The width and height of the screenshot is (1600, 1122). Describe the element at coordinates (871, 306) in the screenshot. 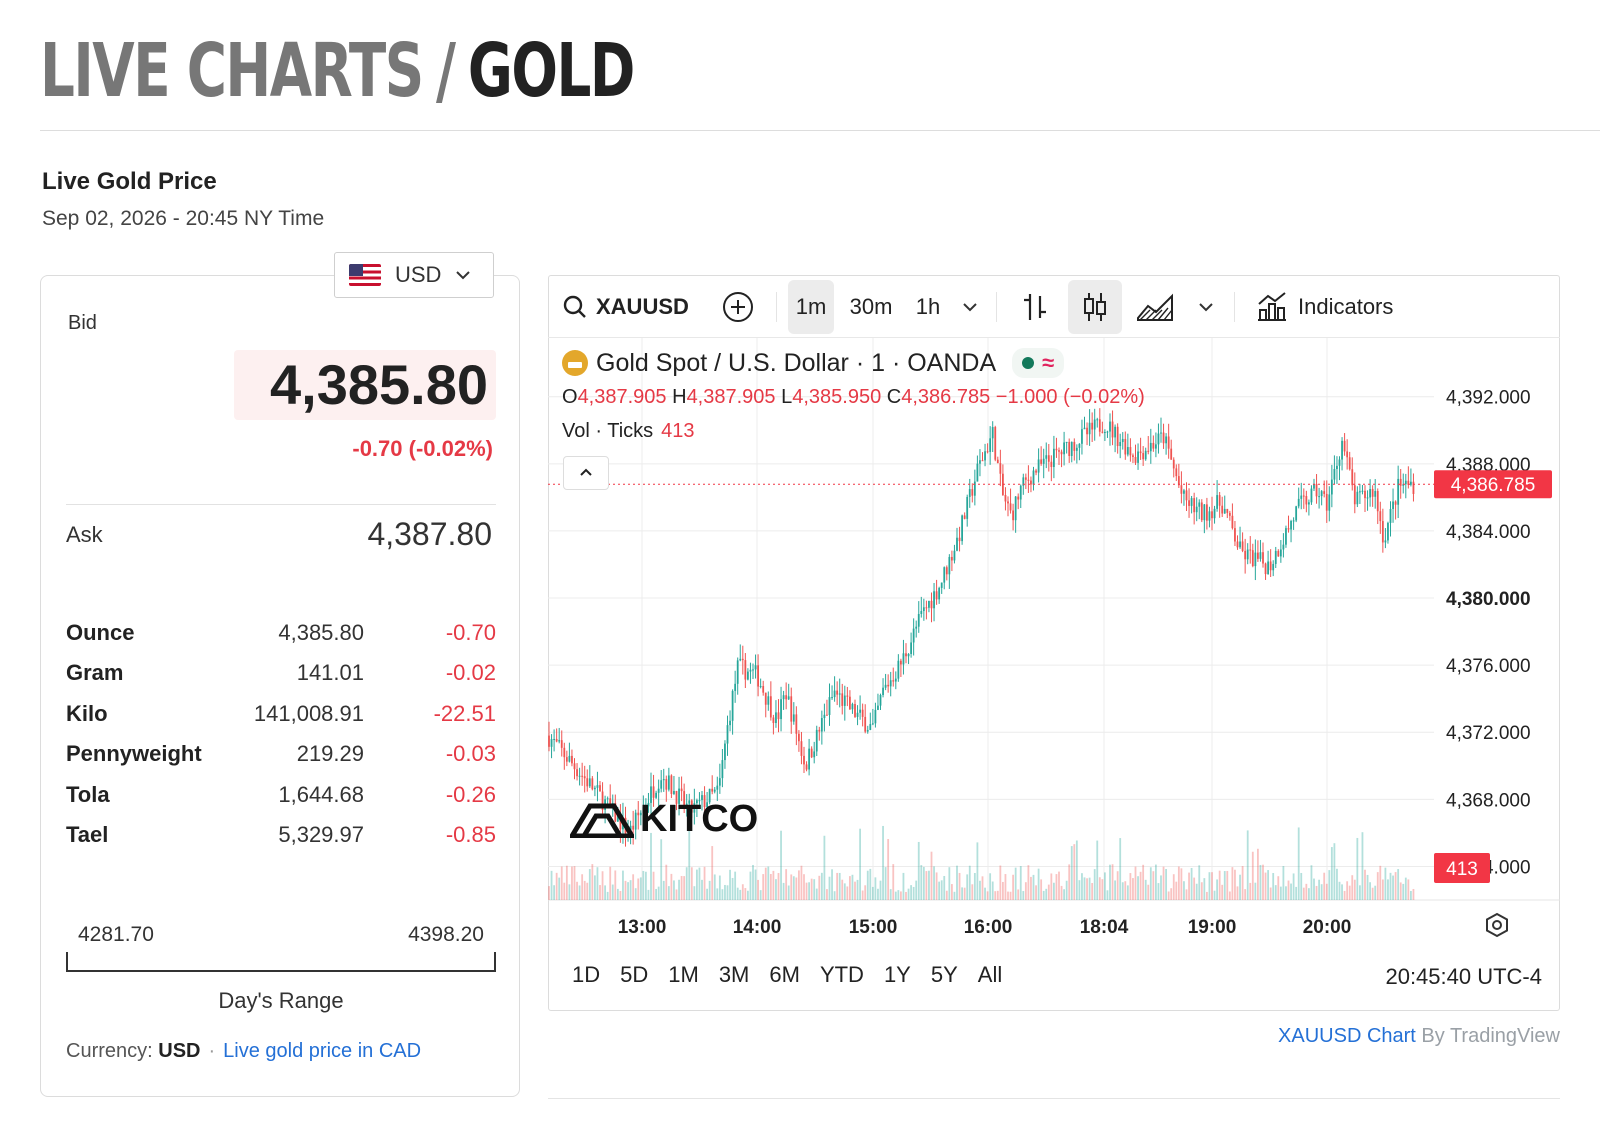

I see `interval-30m: 30m` at that location.